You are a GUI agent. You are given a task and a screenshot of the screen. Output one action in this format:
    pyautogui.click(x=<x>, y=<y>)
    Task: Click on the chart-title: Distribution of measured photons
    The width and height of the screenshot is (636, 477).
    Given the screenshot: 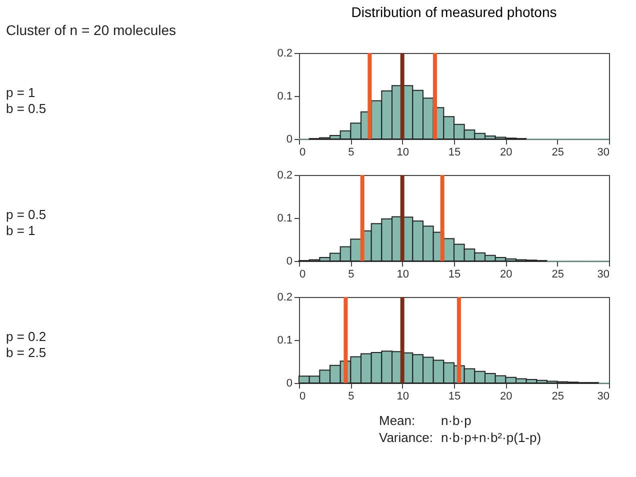 What is the action you would take?
    pyautogui.click(x=454, y=12)
    